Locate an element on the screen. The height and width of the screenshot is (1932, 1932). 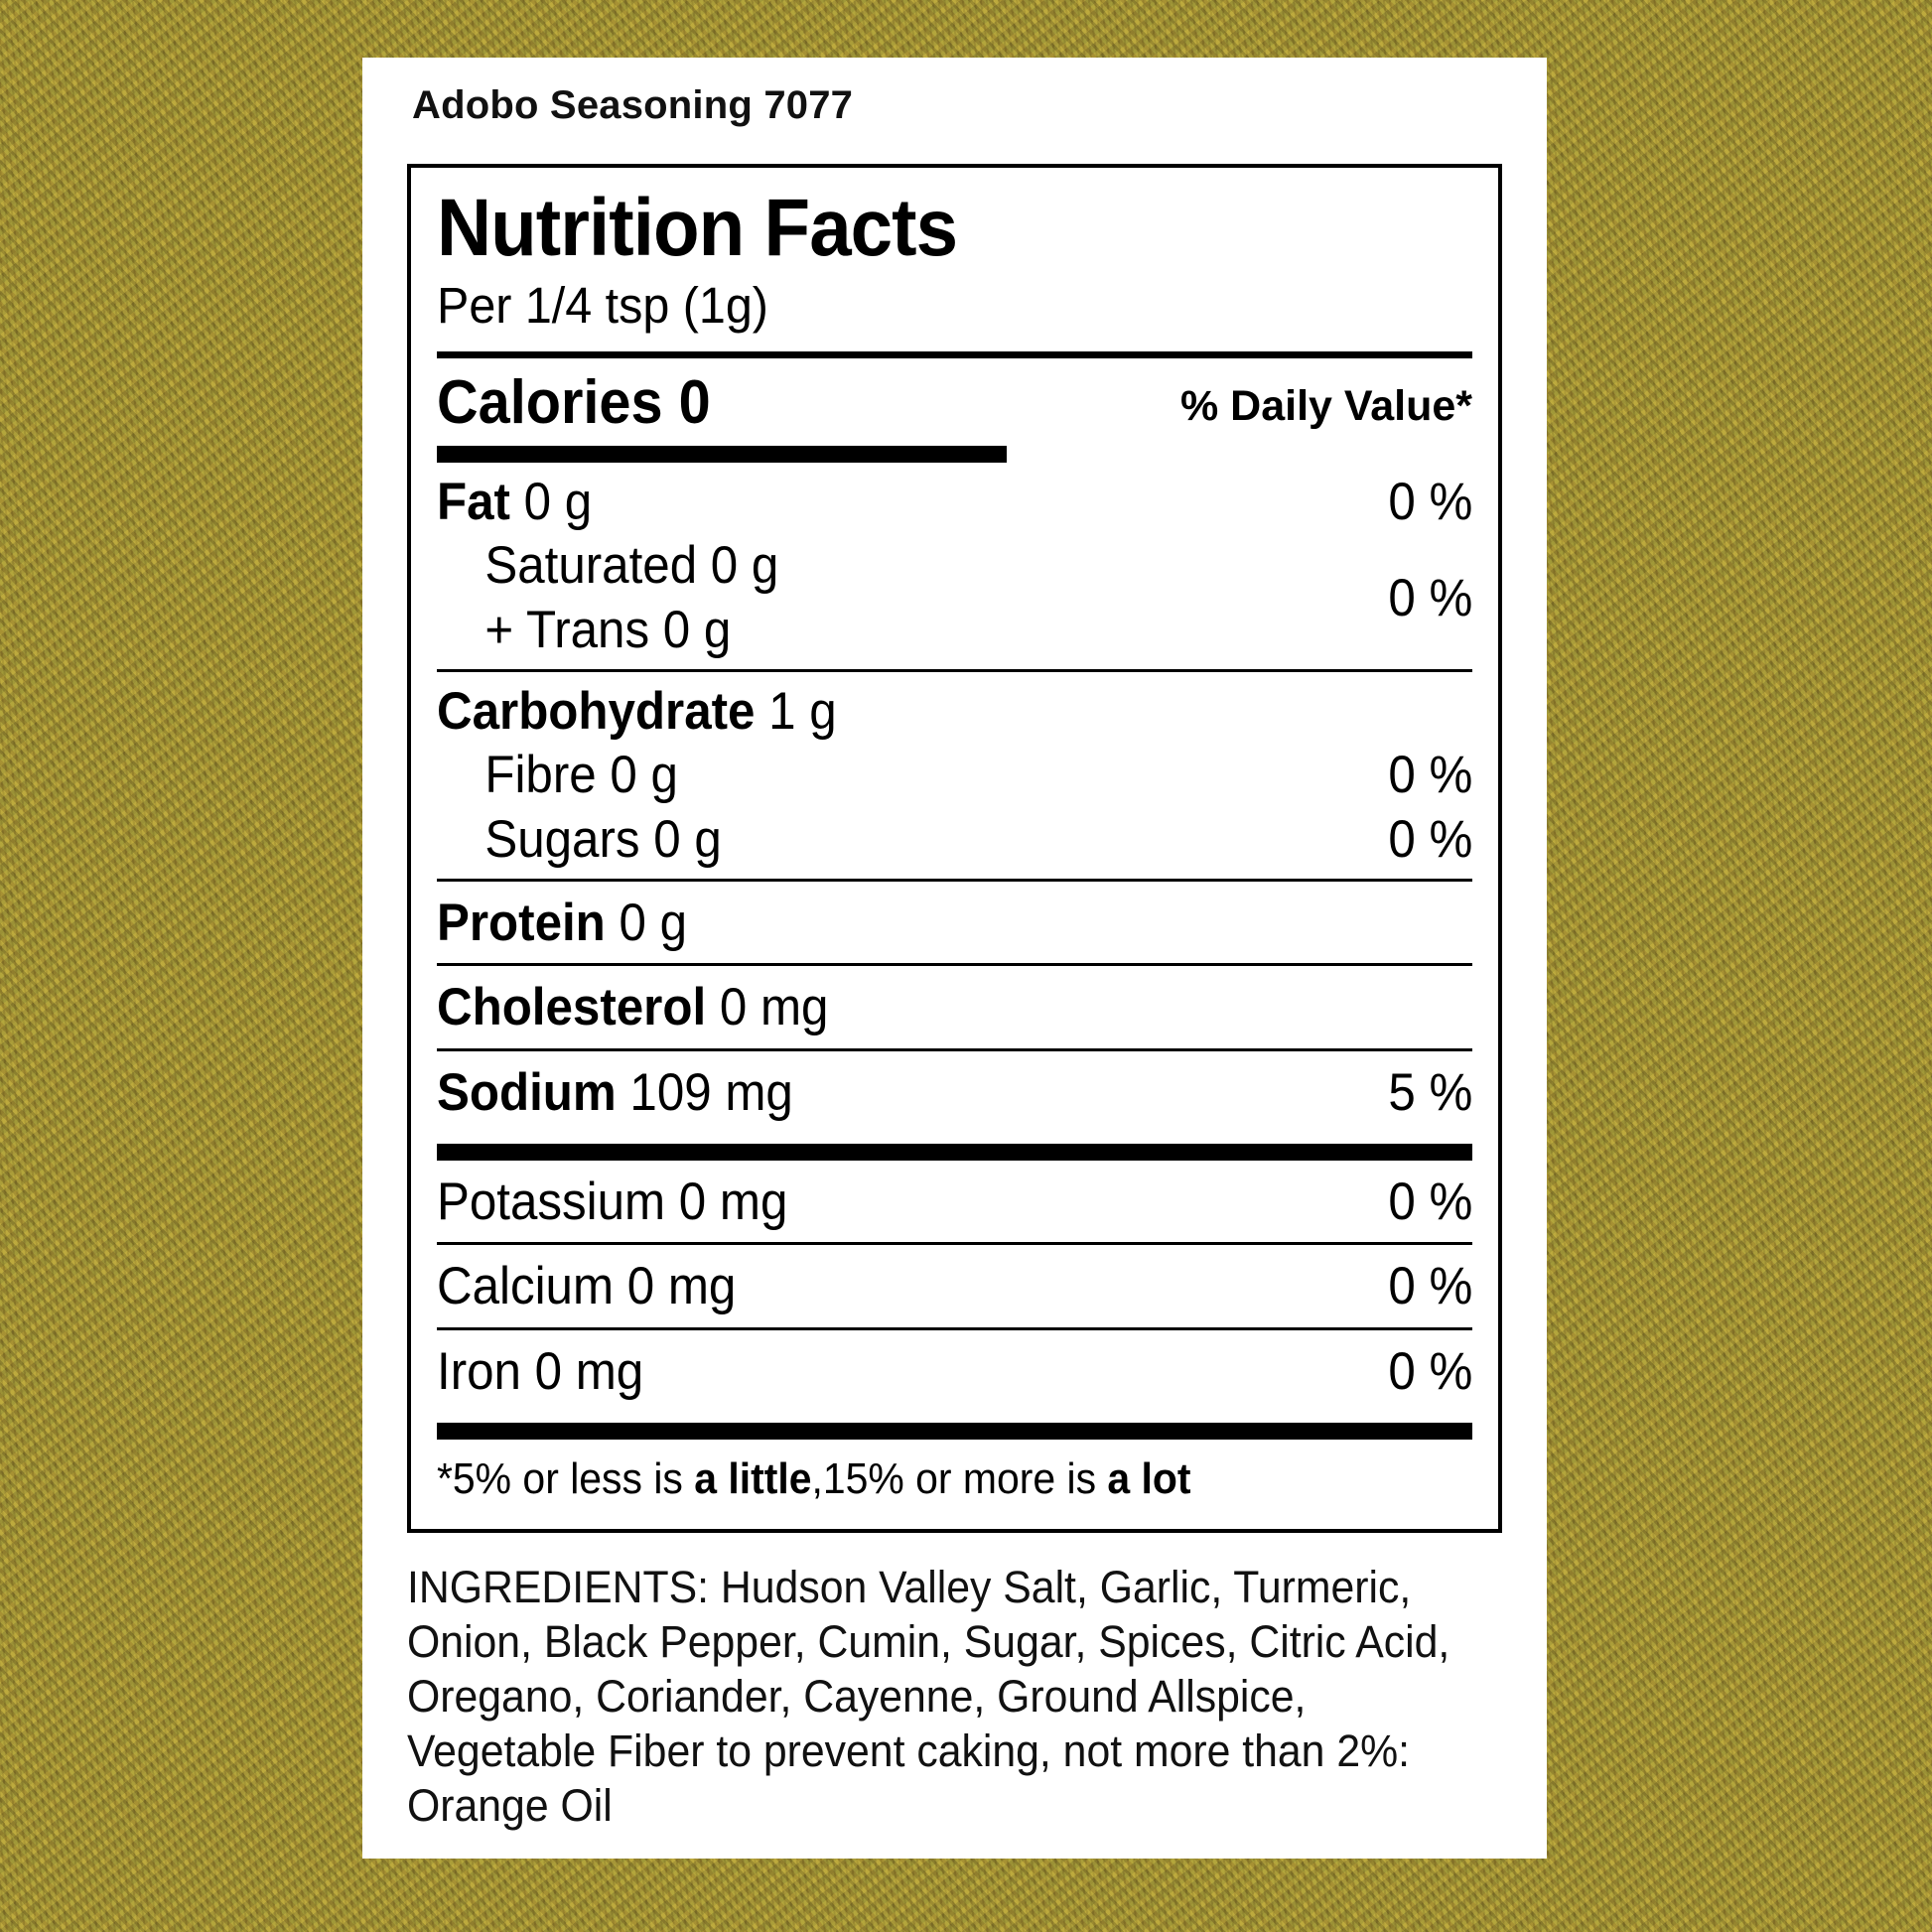
fat-label-wrap: Fat 0 g is located at coordinates (876, 503).